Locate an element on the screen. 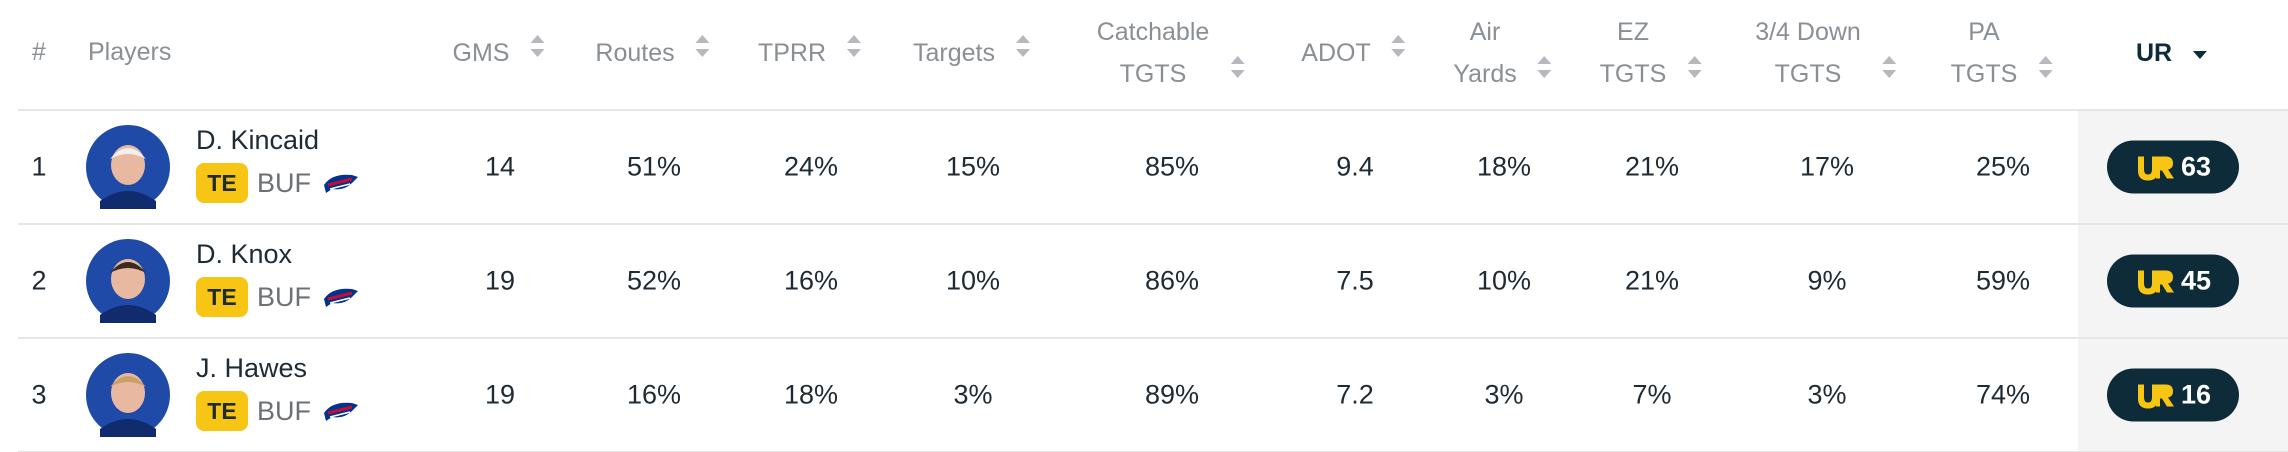 The image size is (2288, 452). header-line: TPRR is located at coordinates (792, 52).